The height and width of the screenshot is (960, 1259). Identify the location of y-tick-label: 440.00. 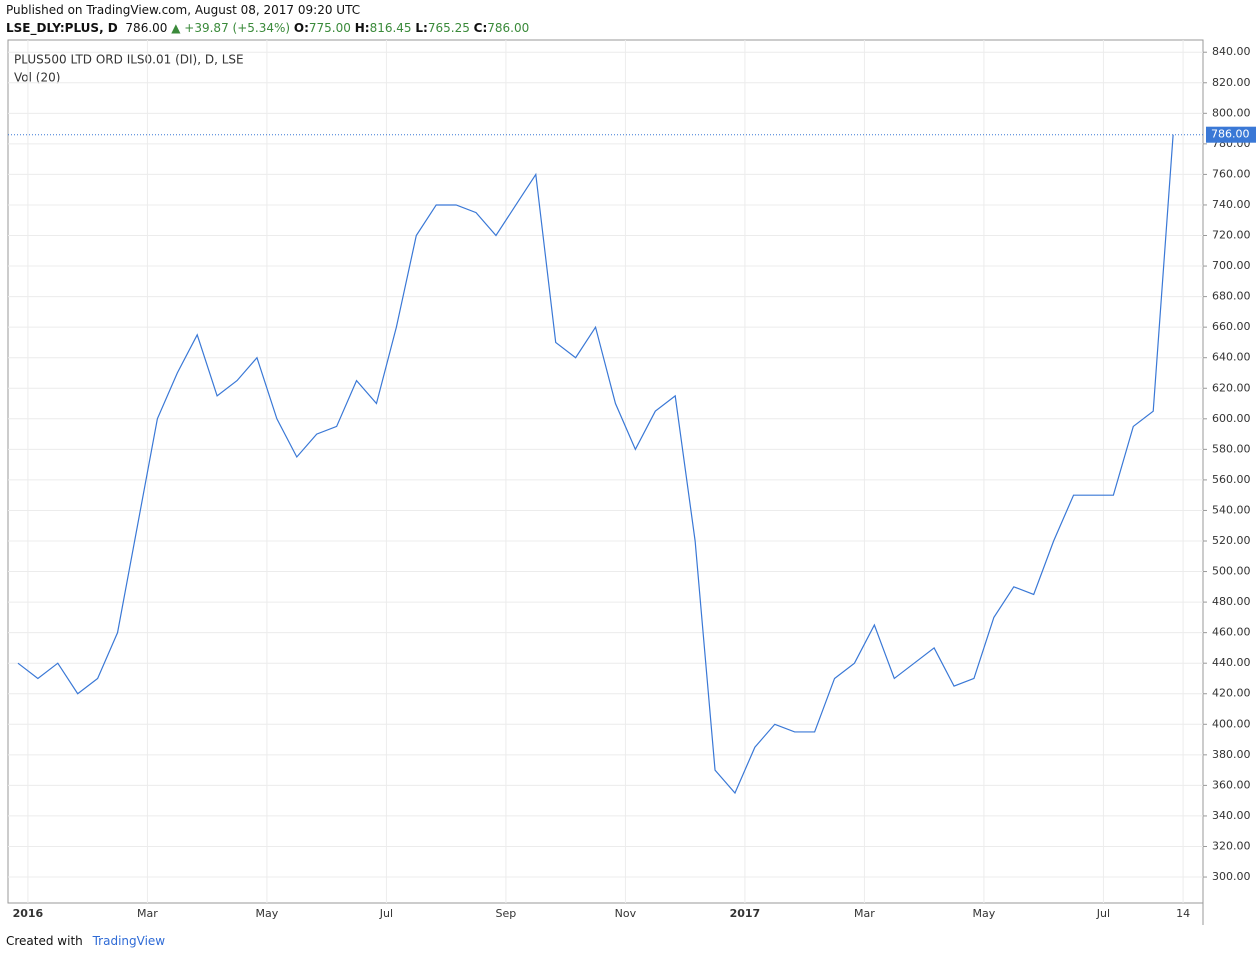
(1231, 662).